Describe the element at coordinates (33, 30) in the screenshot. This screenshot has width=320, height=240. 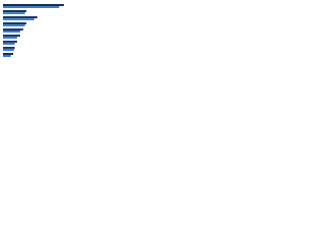
I see `chart` at that location.